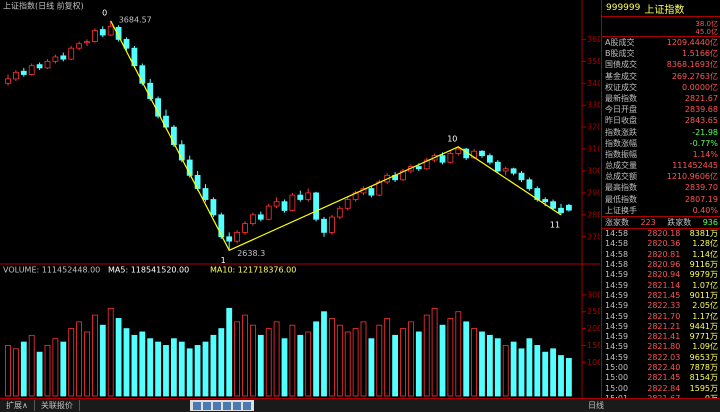 This screenshot has height=412, width=720. What do you see at coordinates (661, 42) in the screenshot?
I see `stat-row: A股成交 1209.4440亿` at bounding box center [661, 42].